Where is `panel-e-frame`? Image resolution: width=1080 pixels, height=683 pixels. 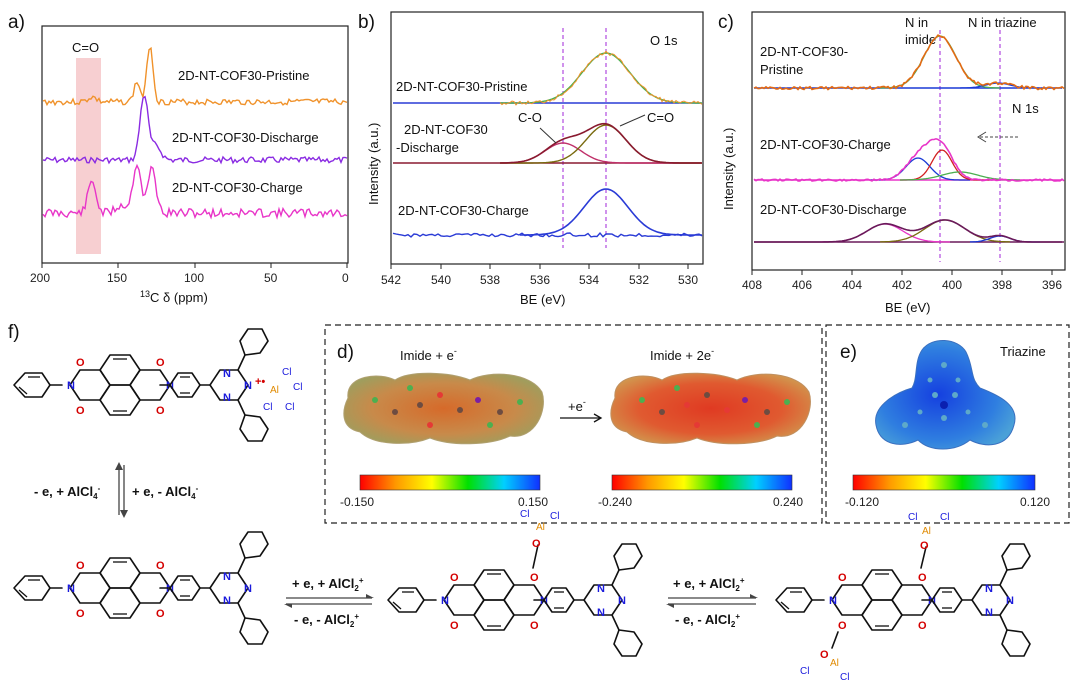
panel-e-frame is located at coordinates (947, 424).